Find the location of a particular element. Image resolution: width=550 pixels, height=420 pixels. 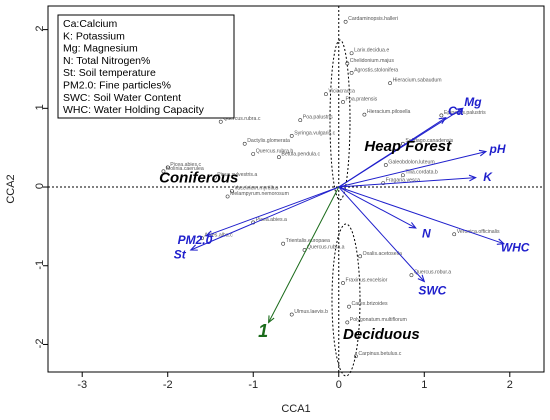

vector-label: St is located at coordinates (180, 255).